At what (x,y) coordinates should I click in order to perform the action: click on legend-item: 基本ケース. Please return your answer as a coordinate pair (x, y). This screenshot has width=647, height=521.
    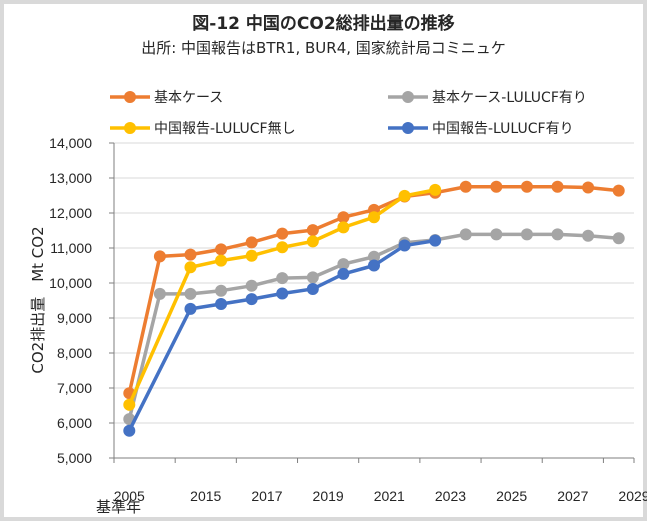
    Looking at the image, I should click on (166, 97).